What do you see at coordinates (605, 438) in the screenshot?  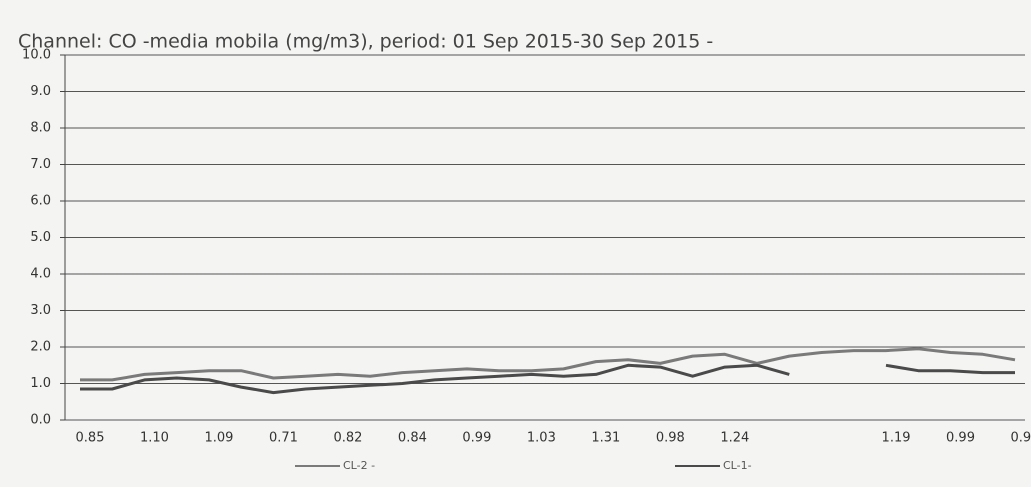 I see `x-tick-label: 1.31` at bounding box center [605, 438].